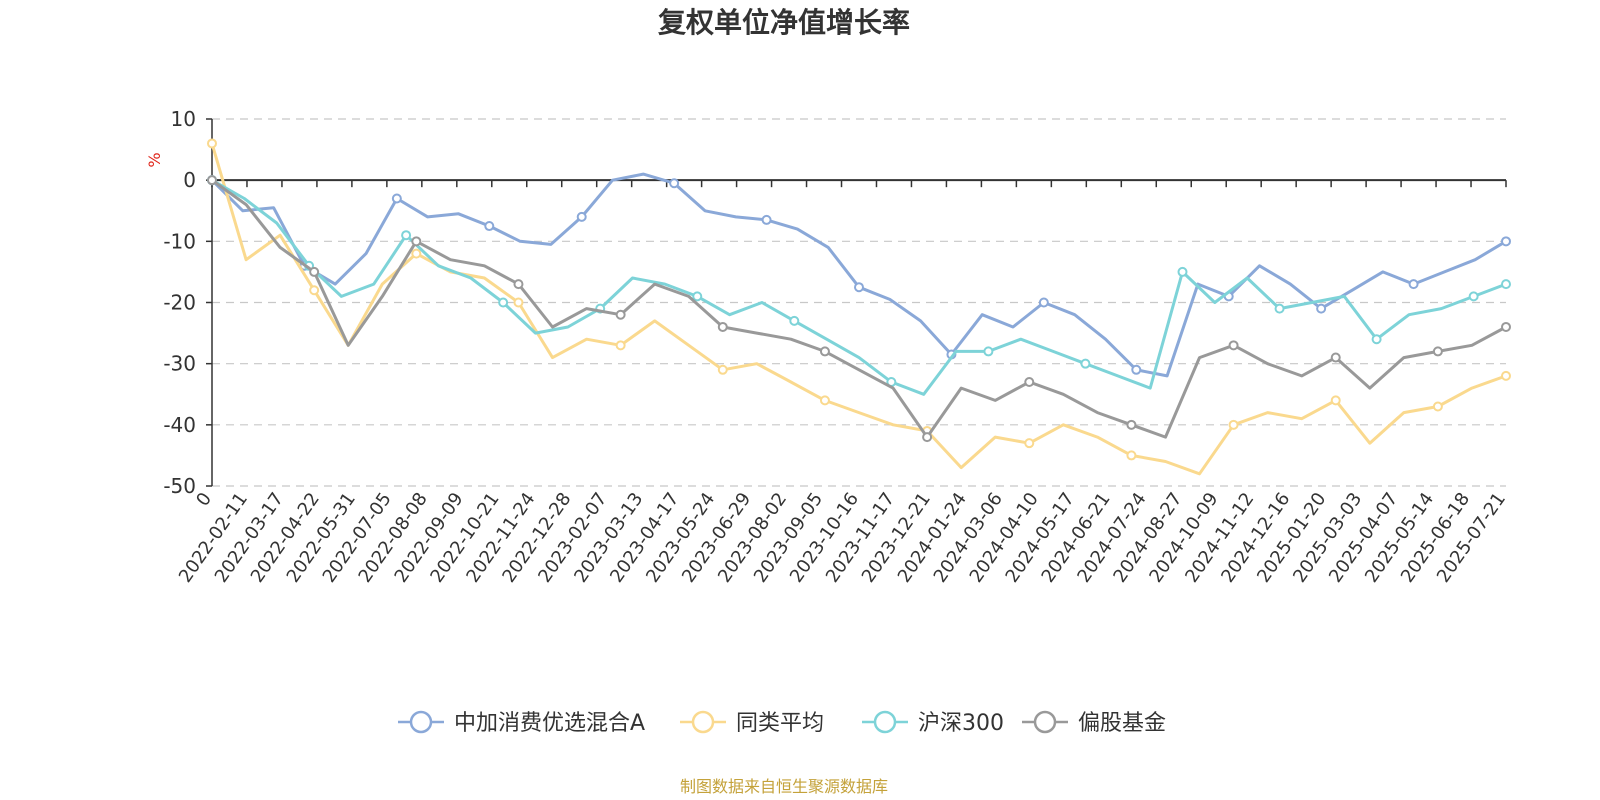 Image resolution: width=1600 pixels, height=800 pixels. I want to click on legend-item: 偏股基金, so click(1094, 723).